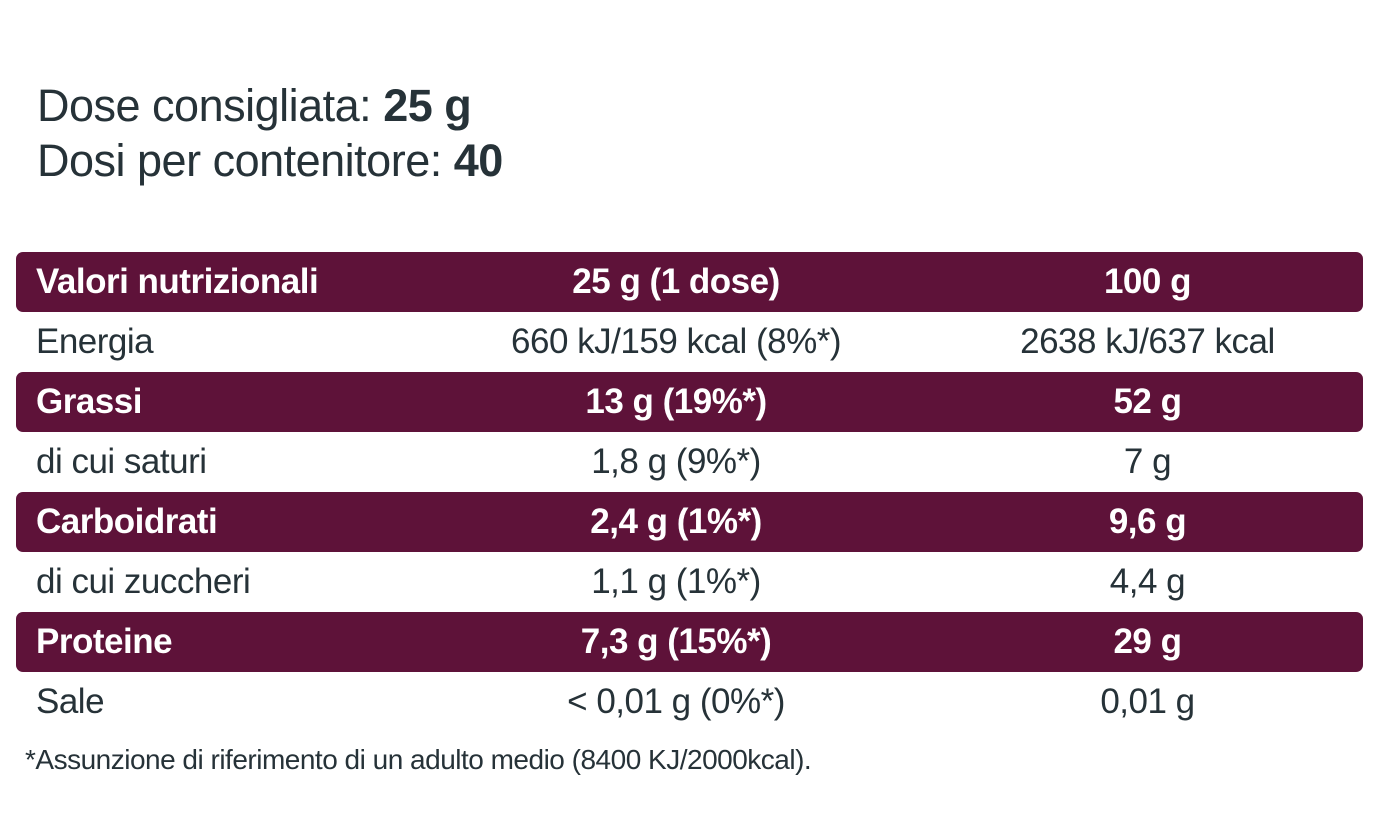 The image size is (1400, 828). Describe the element at coordinates (676, 401) in the screenshot. I see `value-per-dose: 13 g (19%*)` at that location.